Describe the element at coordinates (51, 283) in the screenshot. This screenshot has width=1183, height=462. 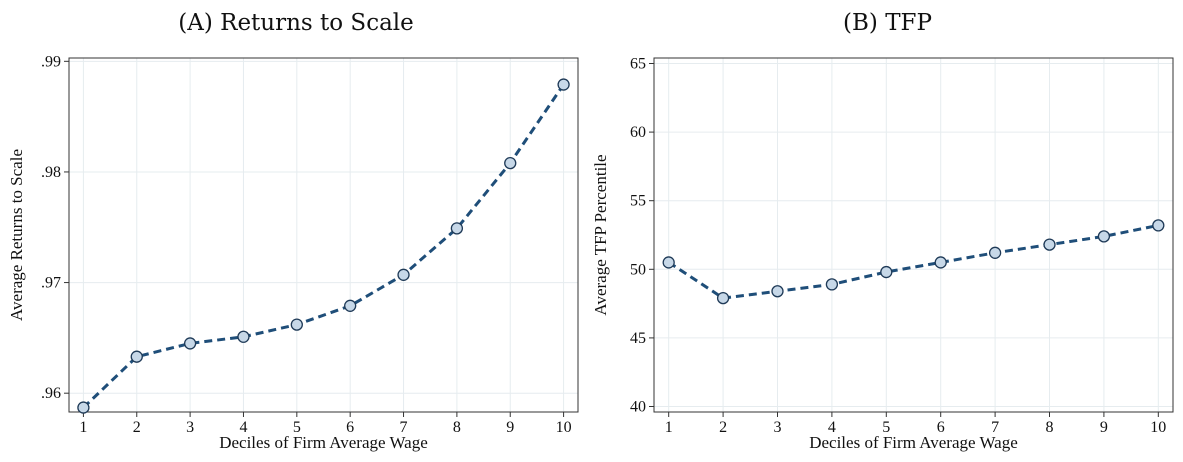
I see `y-tick-label: .97` at that location.